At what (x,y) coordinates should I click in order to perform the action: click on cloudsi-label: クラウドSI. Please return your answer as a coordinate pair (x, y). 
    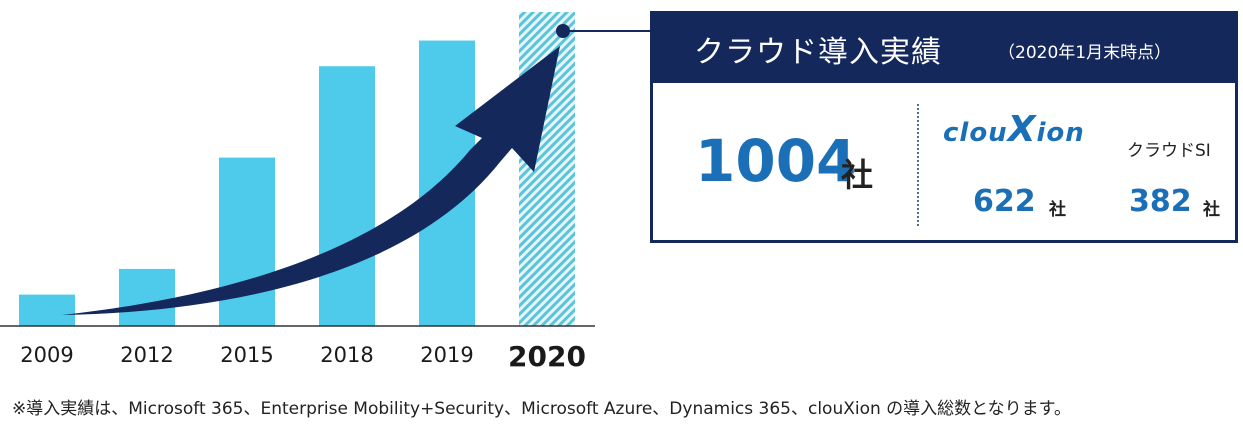
    Looking at the image, I should click on (1169, 151).